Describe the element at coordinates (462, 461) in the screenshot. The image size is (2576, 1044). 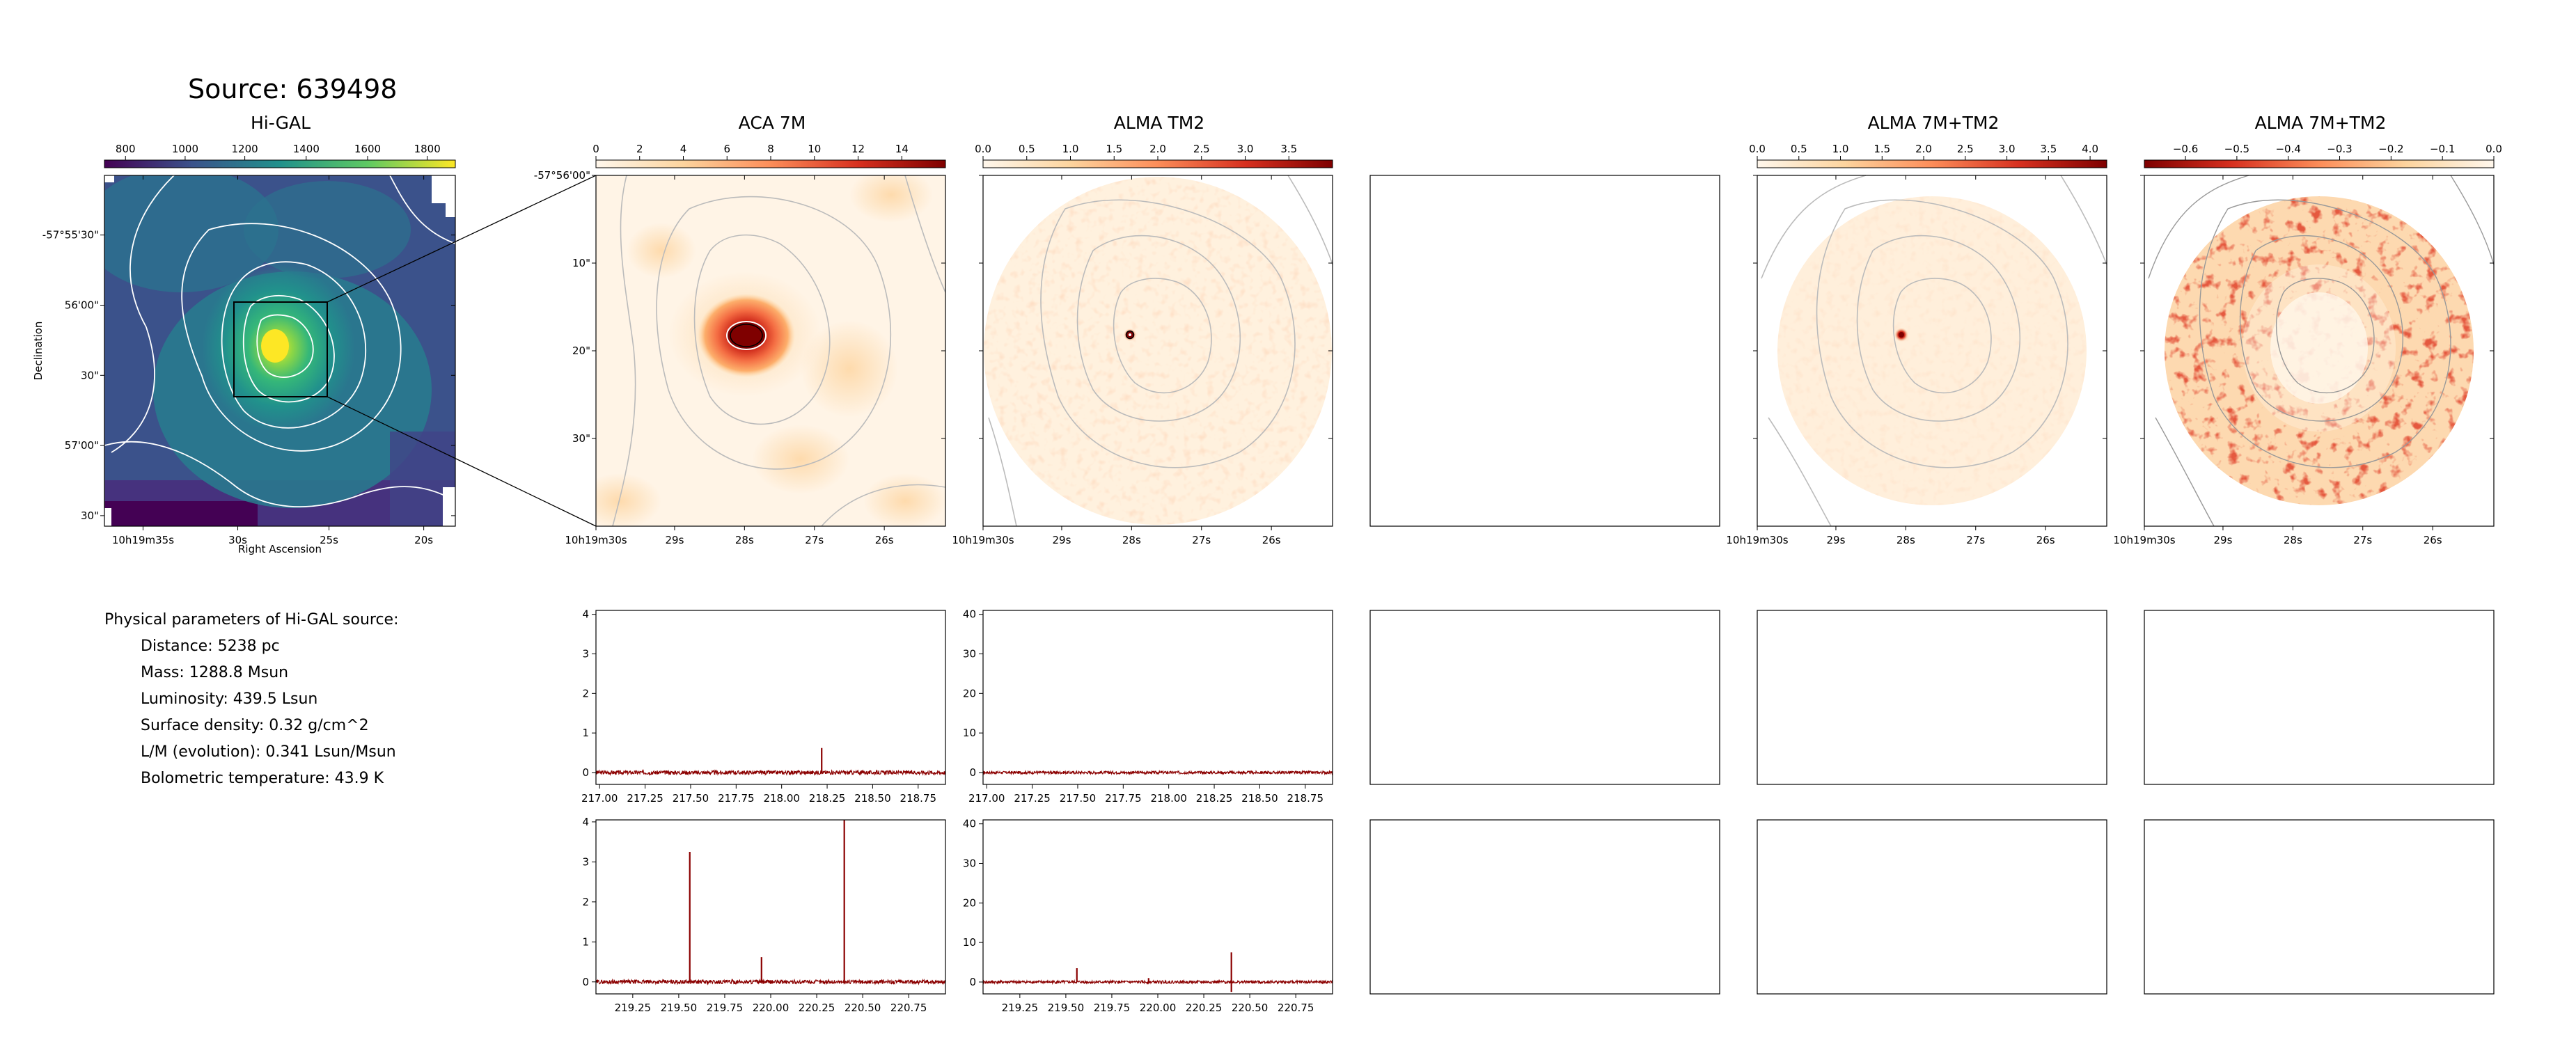
I see `zoom-line-bottom` at that location.